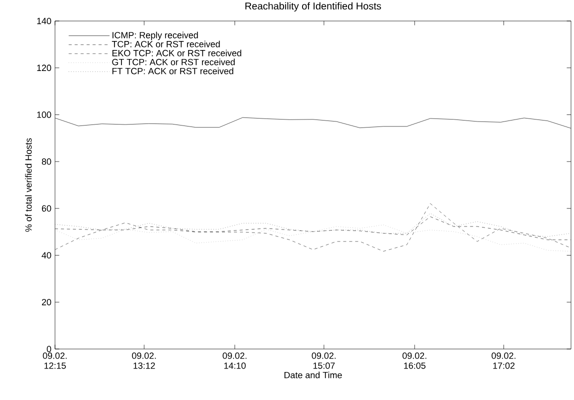  What do you see at coordinates (313, 7) in the screenshot?
I see `chart-title: Reachability of Identified Hosts` at bounding box center [313, 7].